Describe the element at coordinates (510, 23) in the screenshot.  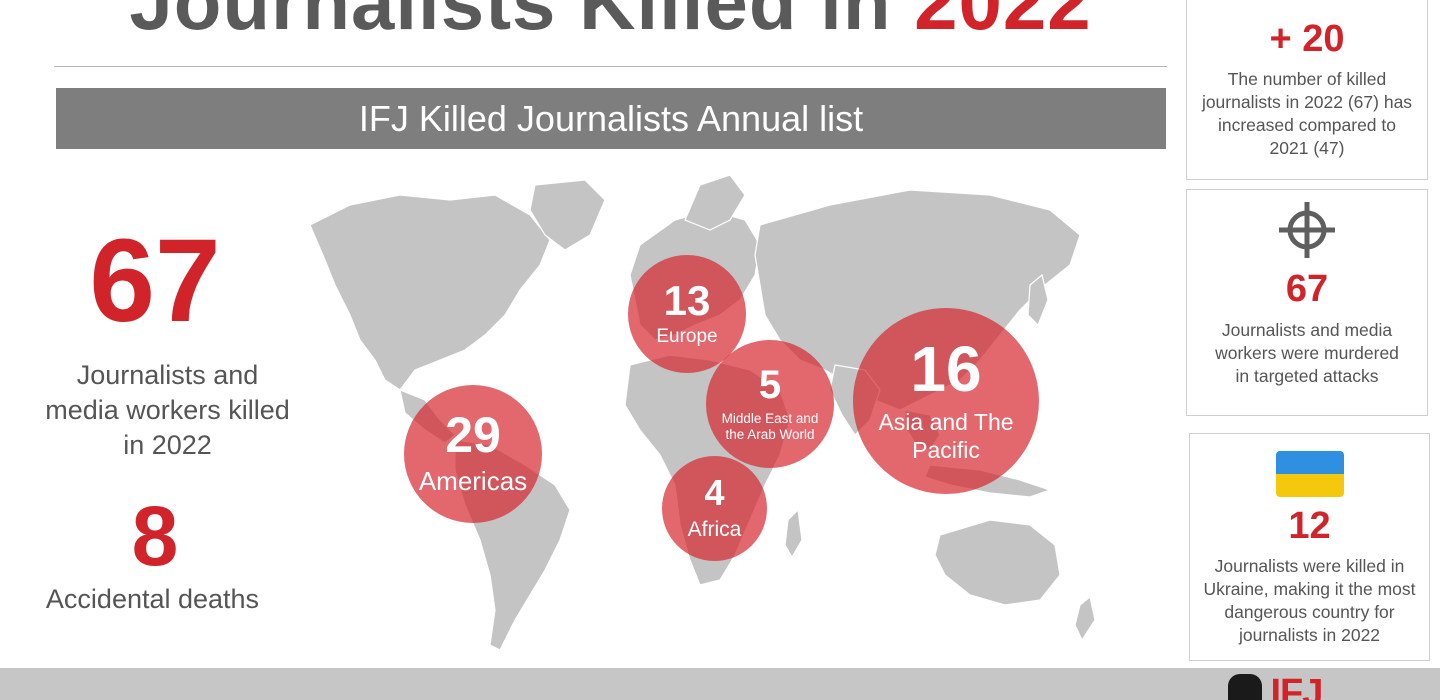
I see `title-text: Journalists Killed in` at that location.